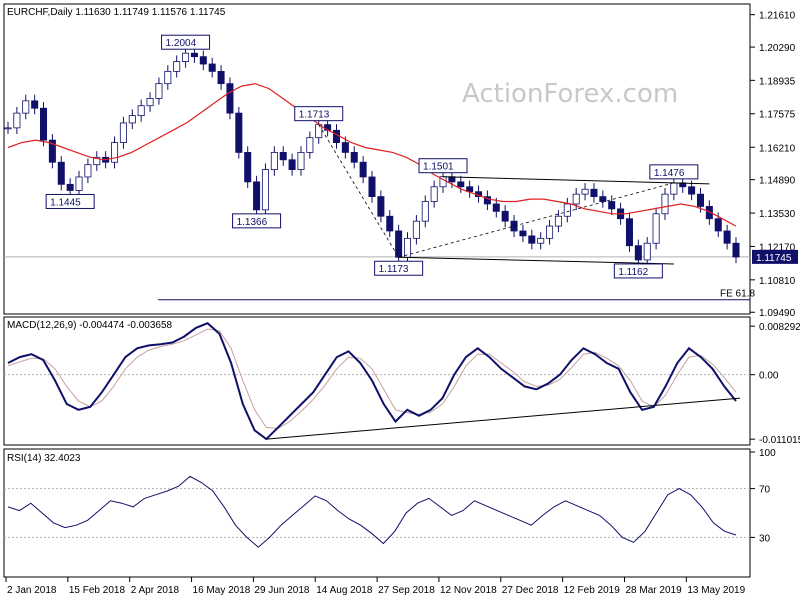 The image size is (800, 600). What do you see at coordinates (530, 590) in the screenshot?
I see `x-tick-label: 27 Dec 2018` at bounding box center [530, 590].